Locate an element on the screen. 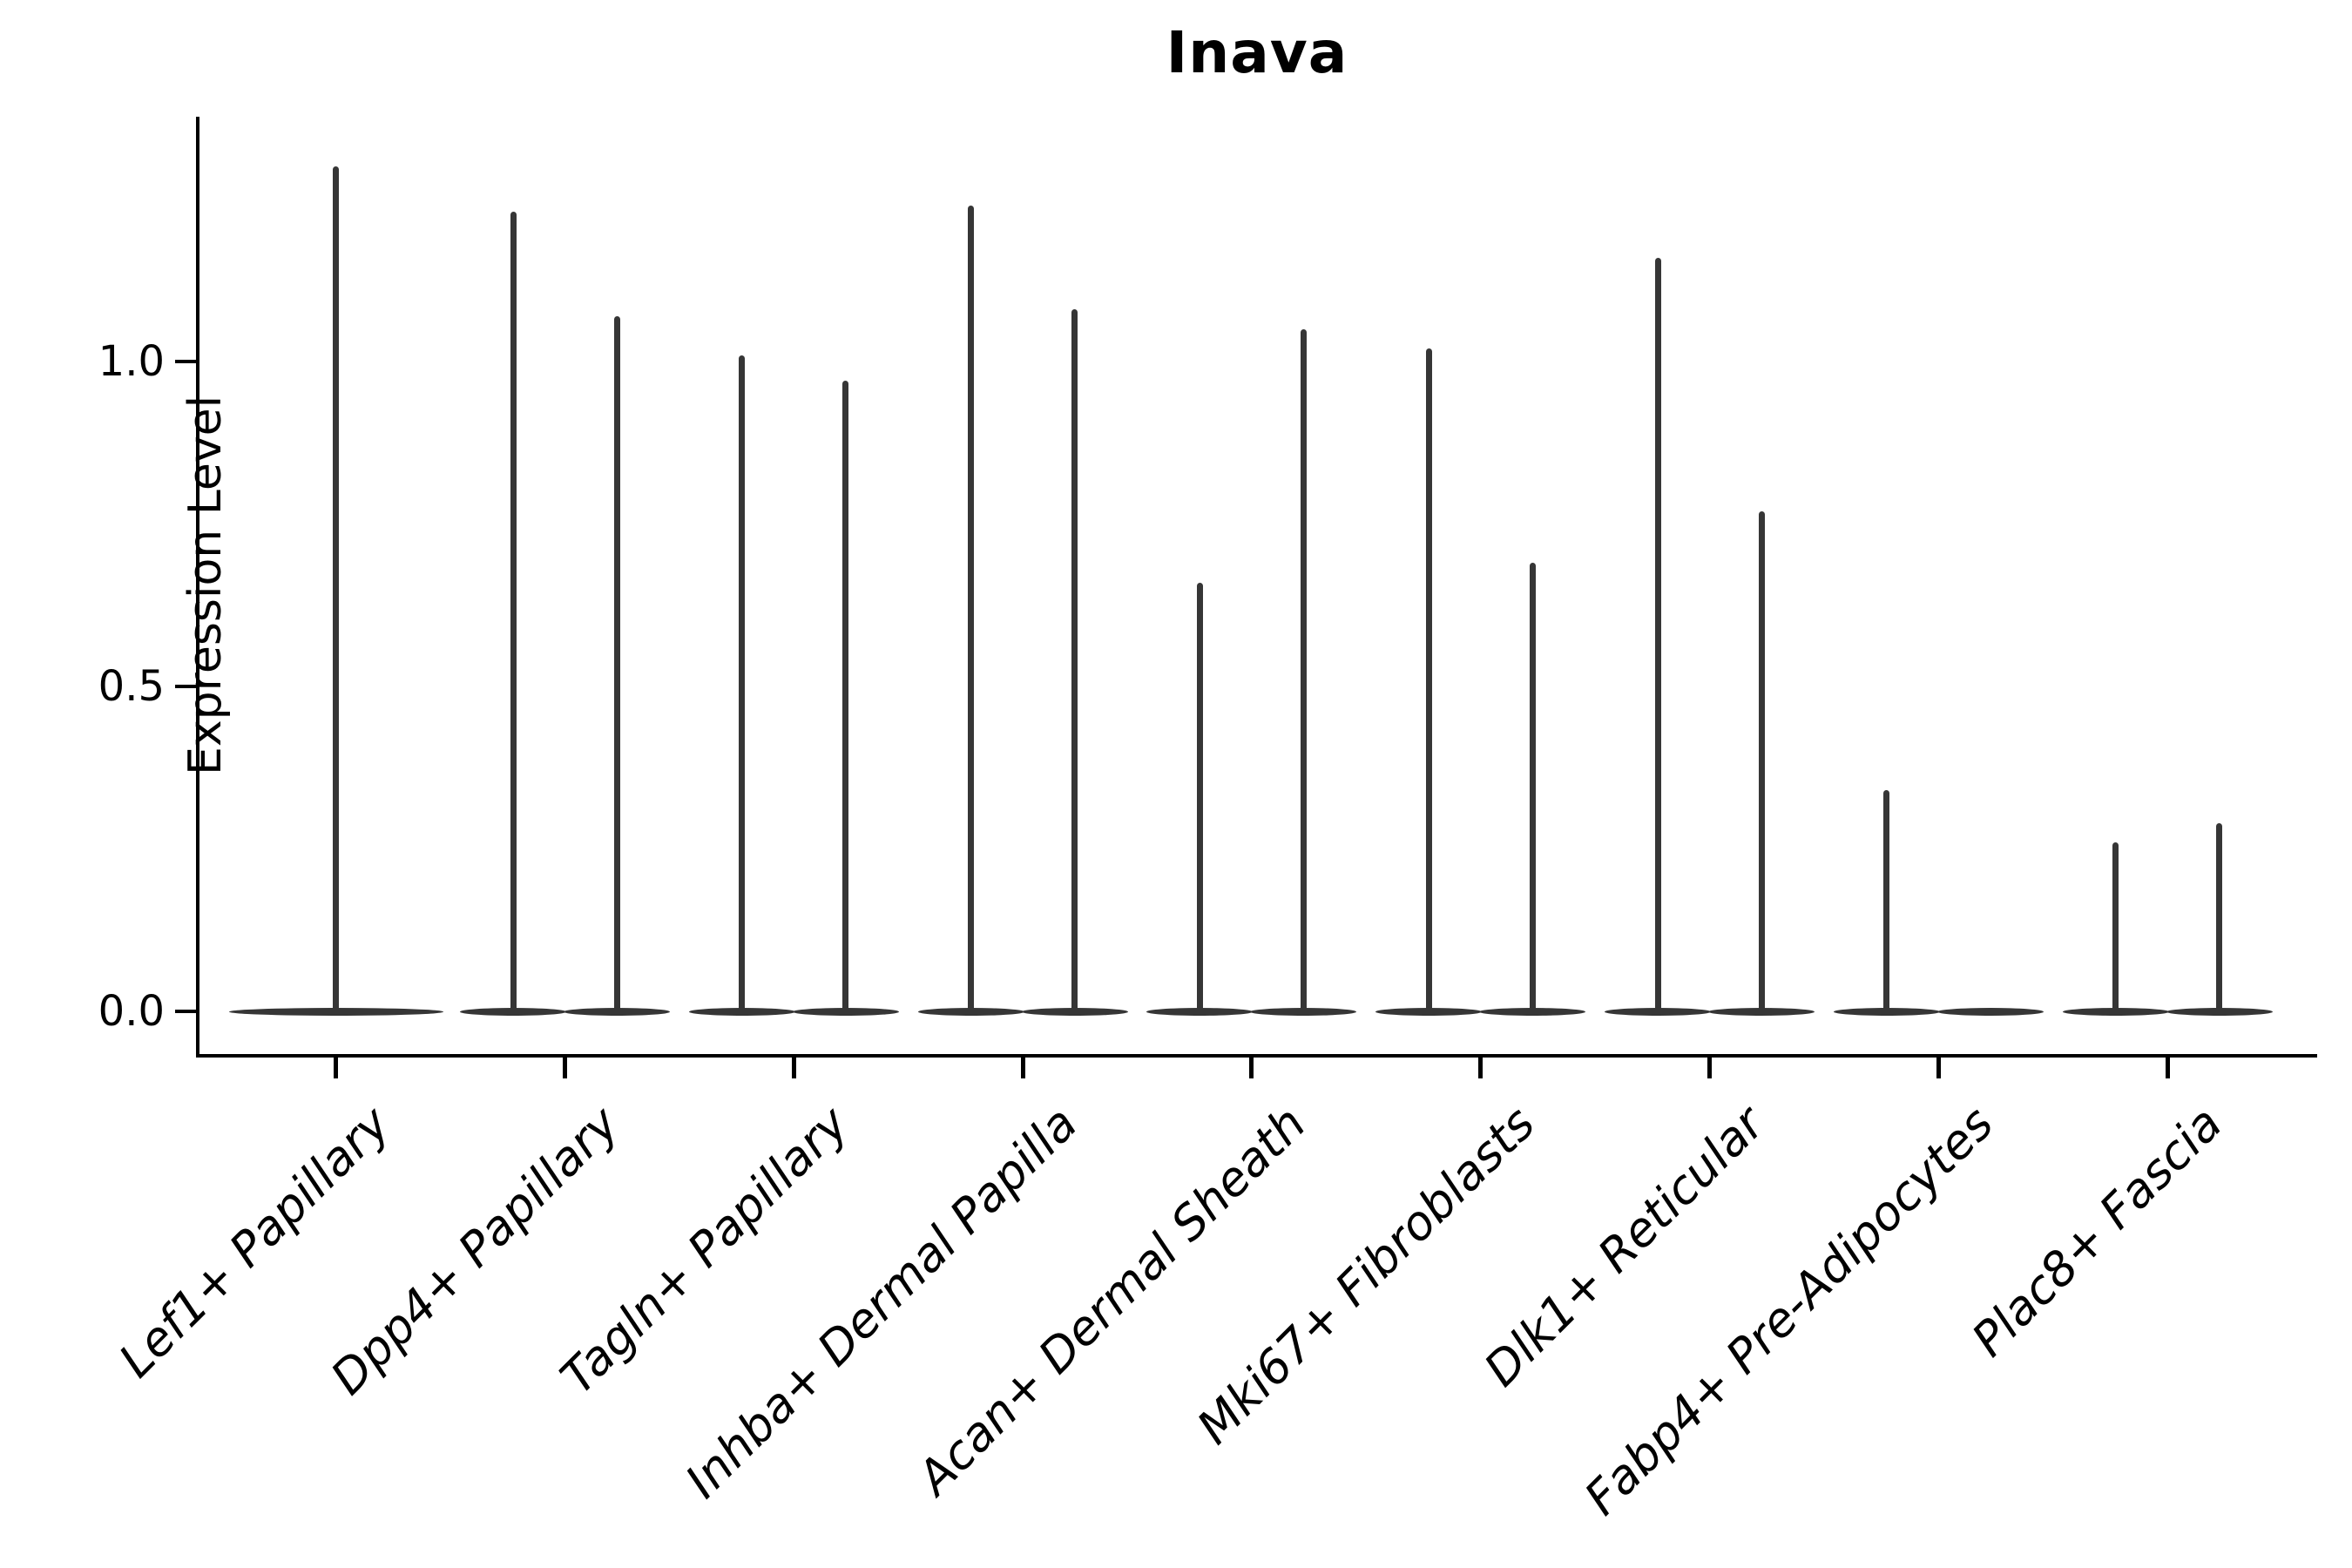 The image size is (2352, 1568). y-axis-spine is located at coordinates (198, 587).